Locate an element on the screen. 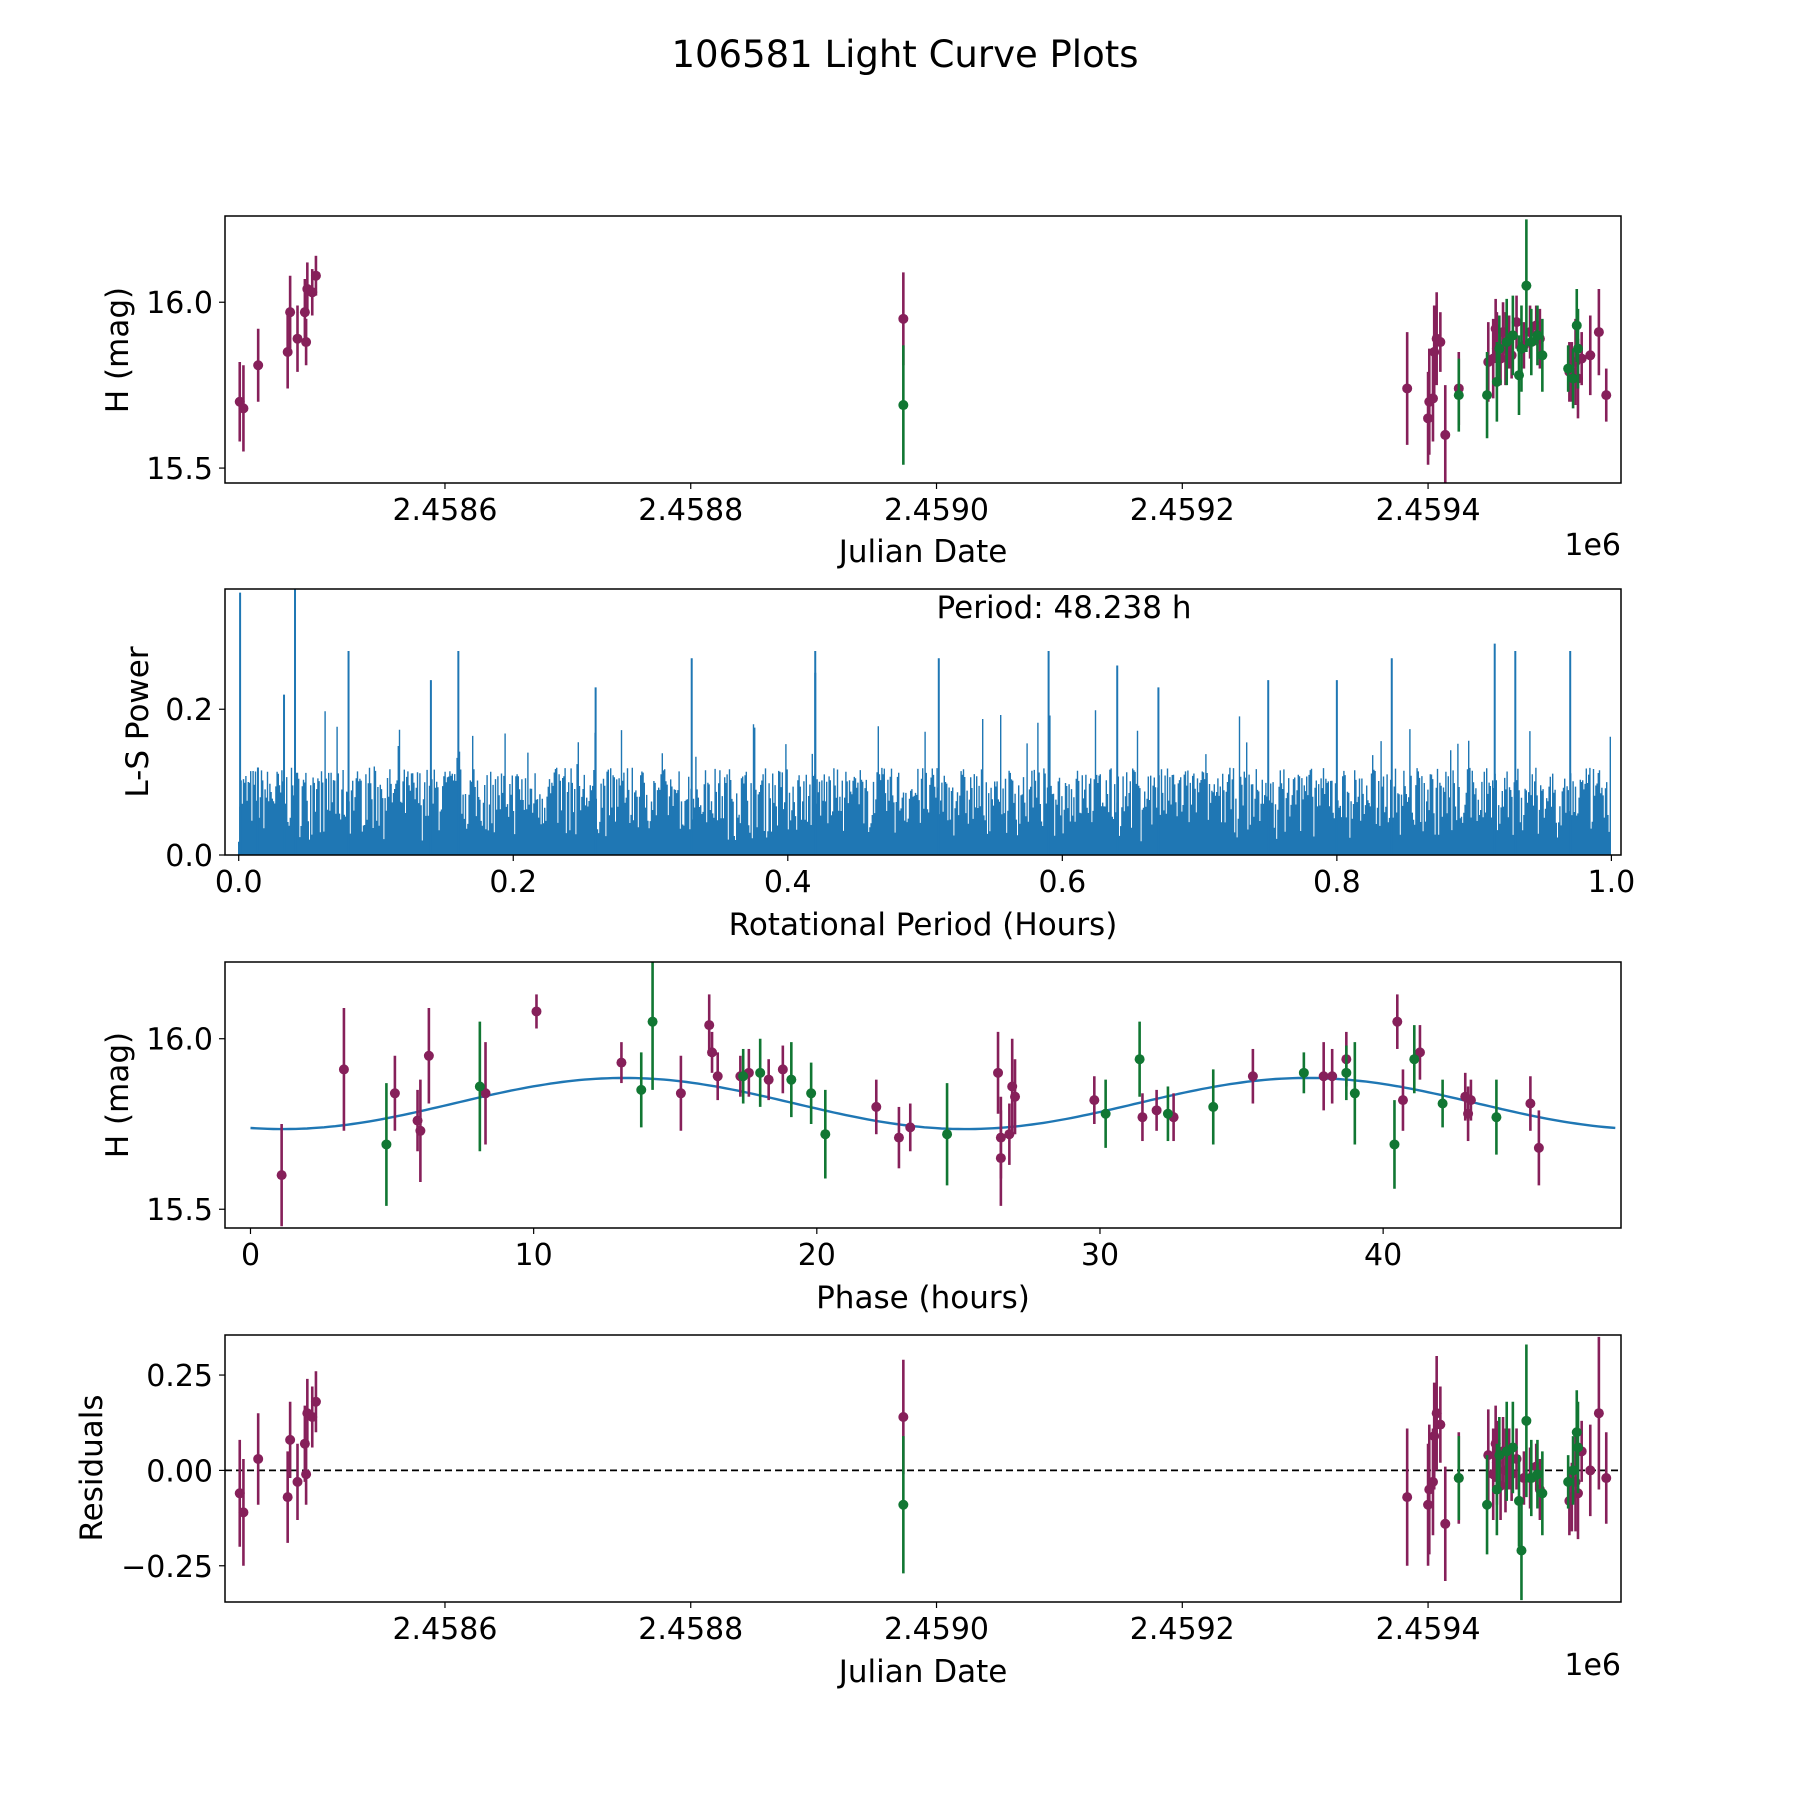  phase-axes-frame is located at coordinates (923, 1095).